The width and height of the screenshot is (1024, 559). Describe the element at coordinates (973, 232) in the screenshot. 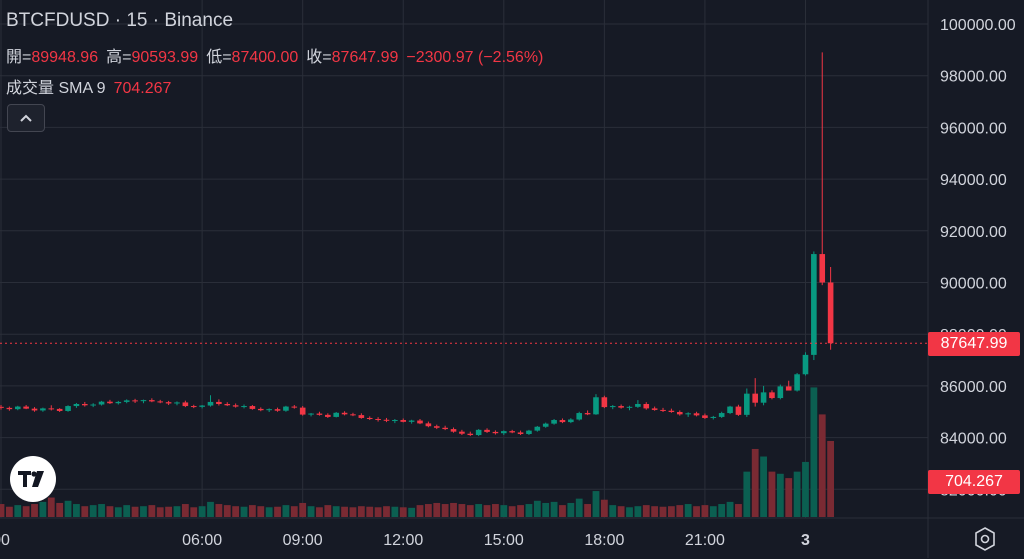

I see `y-tick-label: 92000.00` at that location.